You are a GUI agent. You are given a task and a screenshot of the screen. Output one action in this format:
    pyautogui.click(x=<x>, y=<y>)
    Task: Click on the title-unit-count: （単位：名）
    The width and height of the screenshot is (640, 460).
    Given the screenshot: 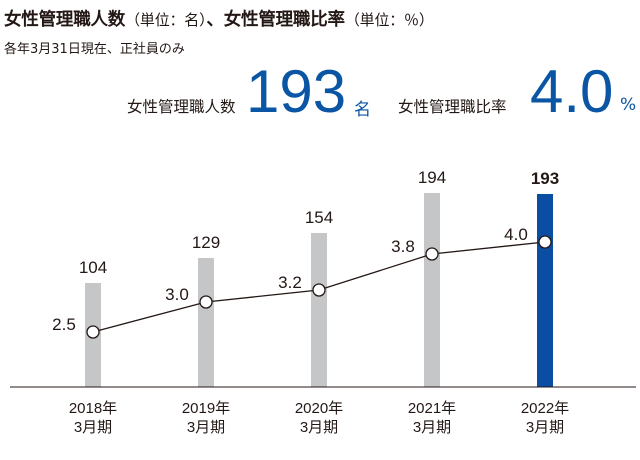 What is the action you would take?
    pyautogui.click(x=166, y=20)
    